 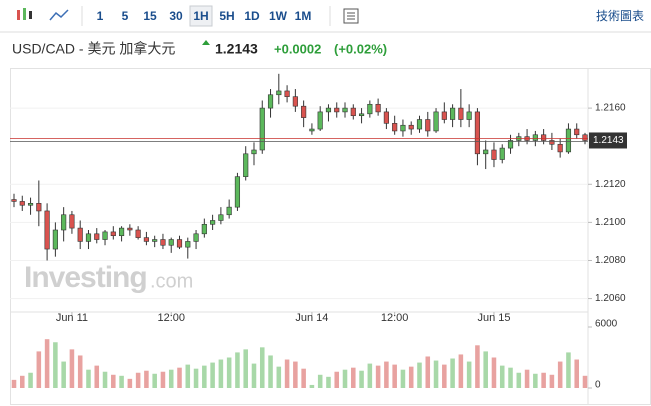 I want to click on settings-icon, so click(x=351, y=16).